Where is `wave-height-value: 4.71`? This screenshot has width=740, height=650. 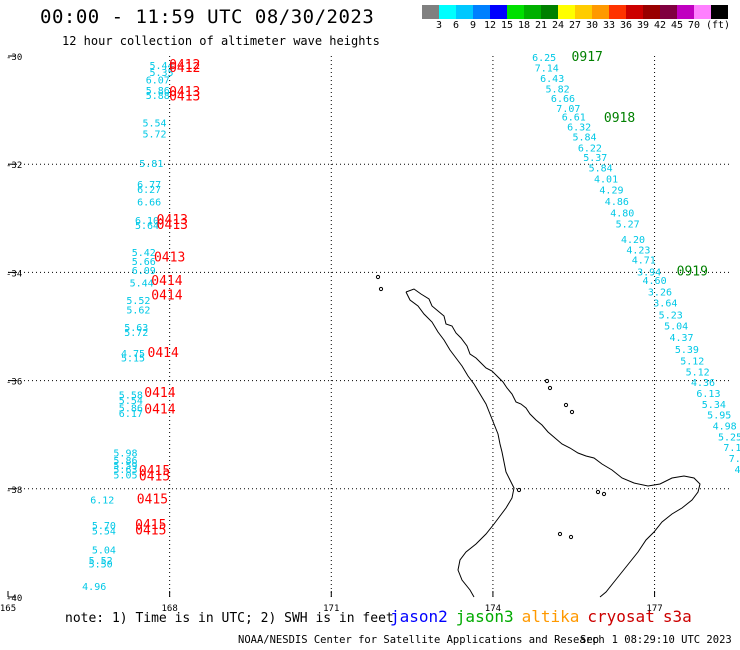
wave-height-value: 4.71 is located at coordinates (644, 260).